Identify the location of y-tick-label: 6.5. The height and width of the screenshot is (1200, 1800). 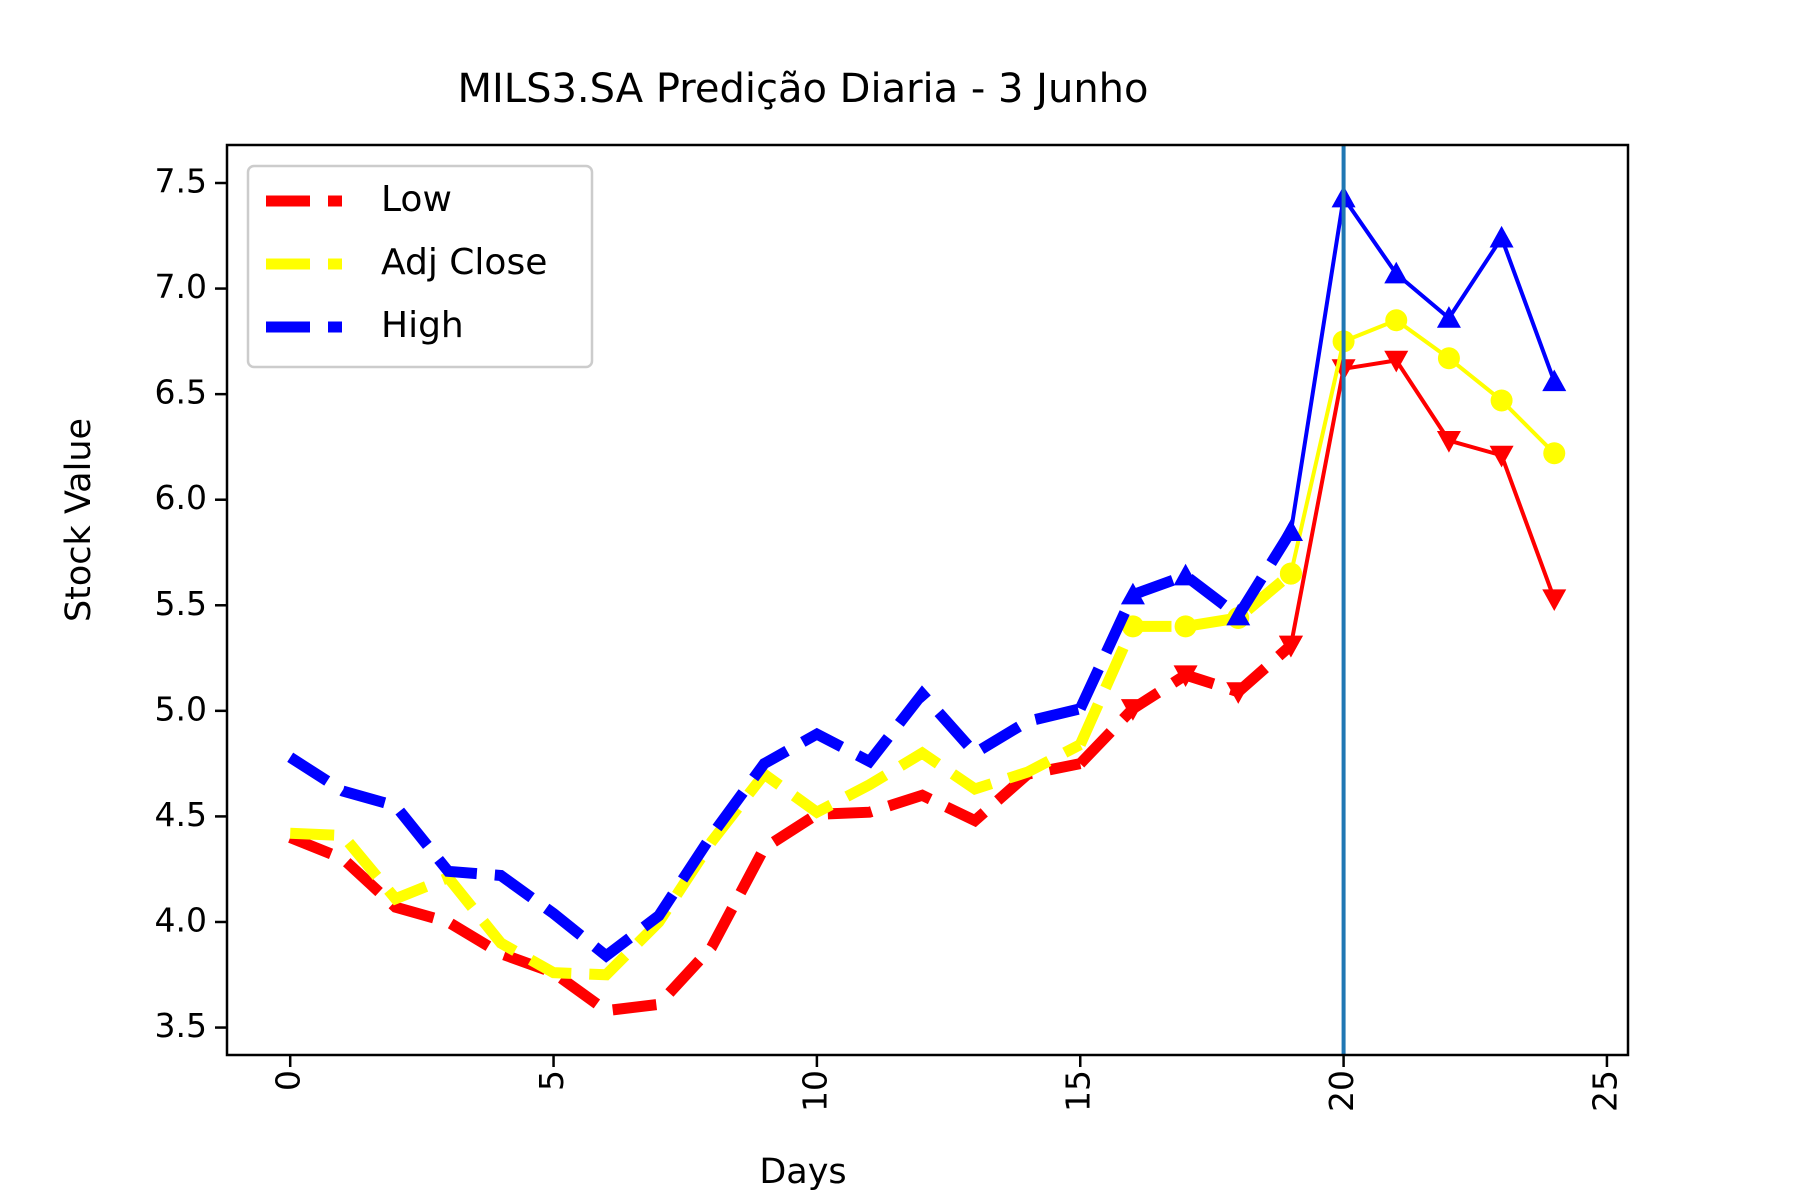
(181, 392).